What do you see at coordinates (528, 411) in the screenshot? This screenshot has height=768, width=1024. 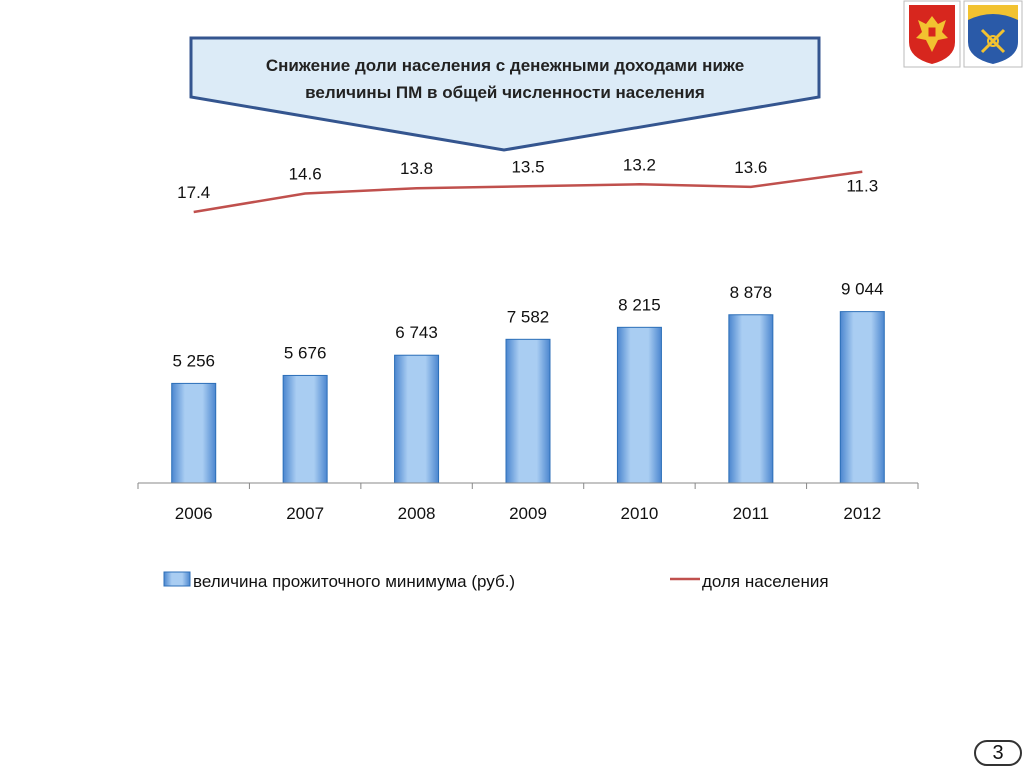 I see `bar-2009` at bounding box center [528, 411].